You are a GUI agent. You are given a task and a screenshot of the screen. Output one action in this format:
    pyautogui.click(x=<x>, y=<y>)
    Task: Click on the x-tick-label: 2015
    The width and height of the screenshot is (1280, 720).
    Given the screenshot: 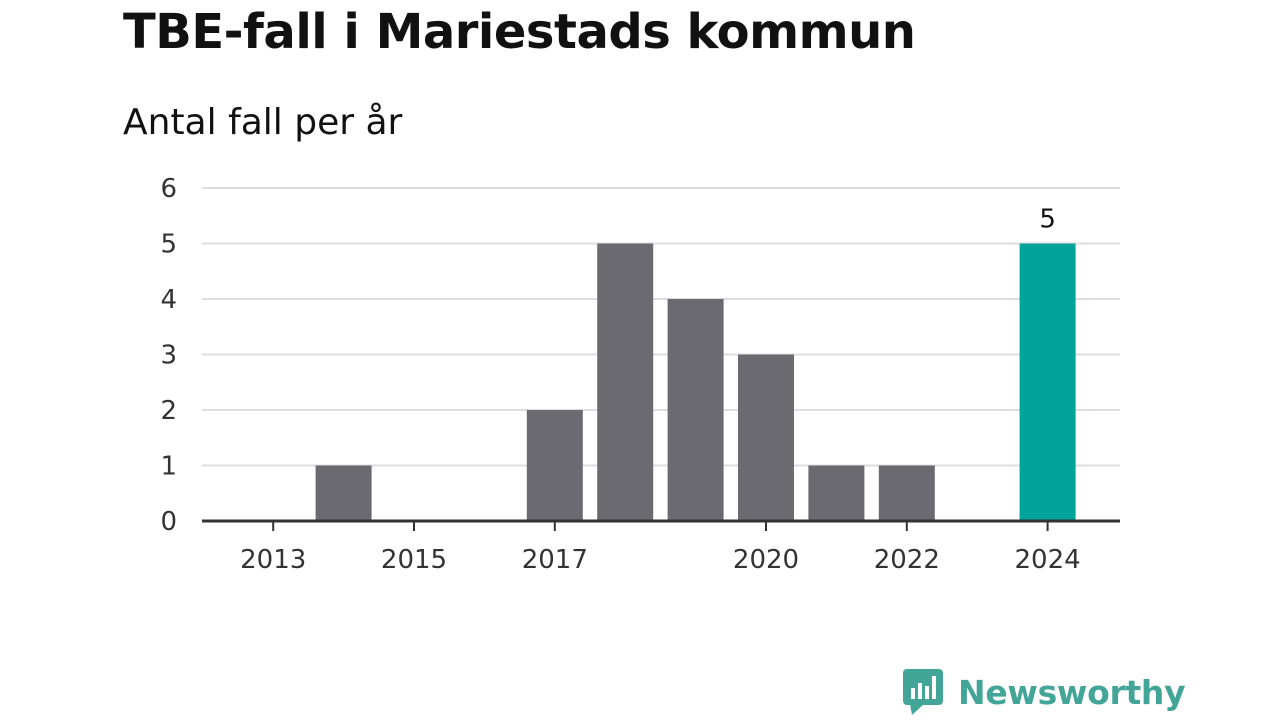 What is the action you would take?
    pyautogui.click(x=414, y=560)
    